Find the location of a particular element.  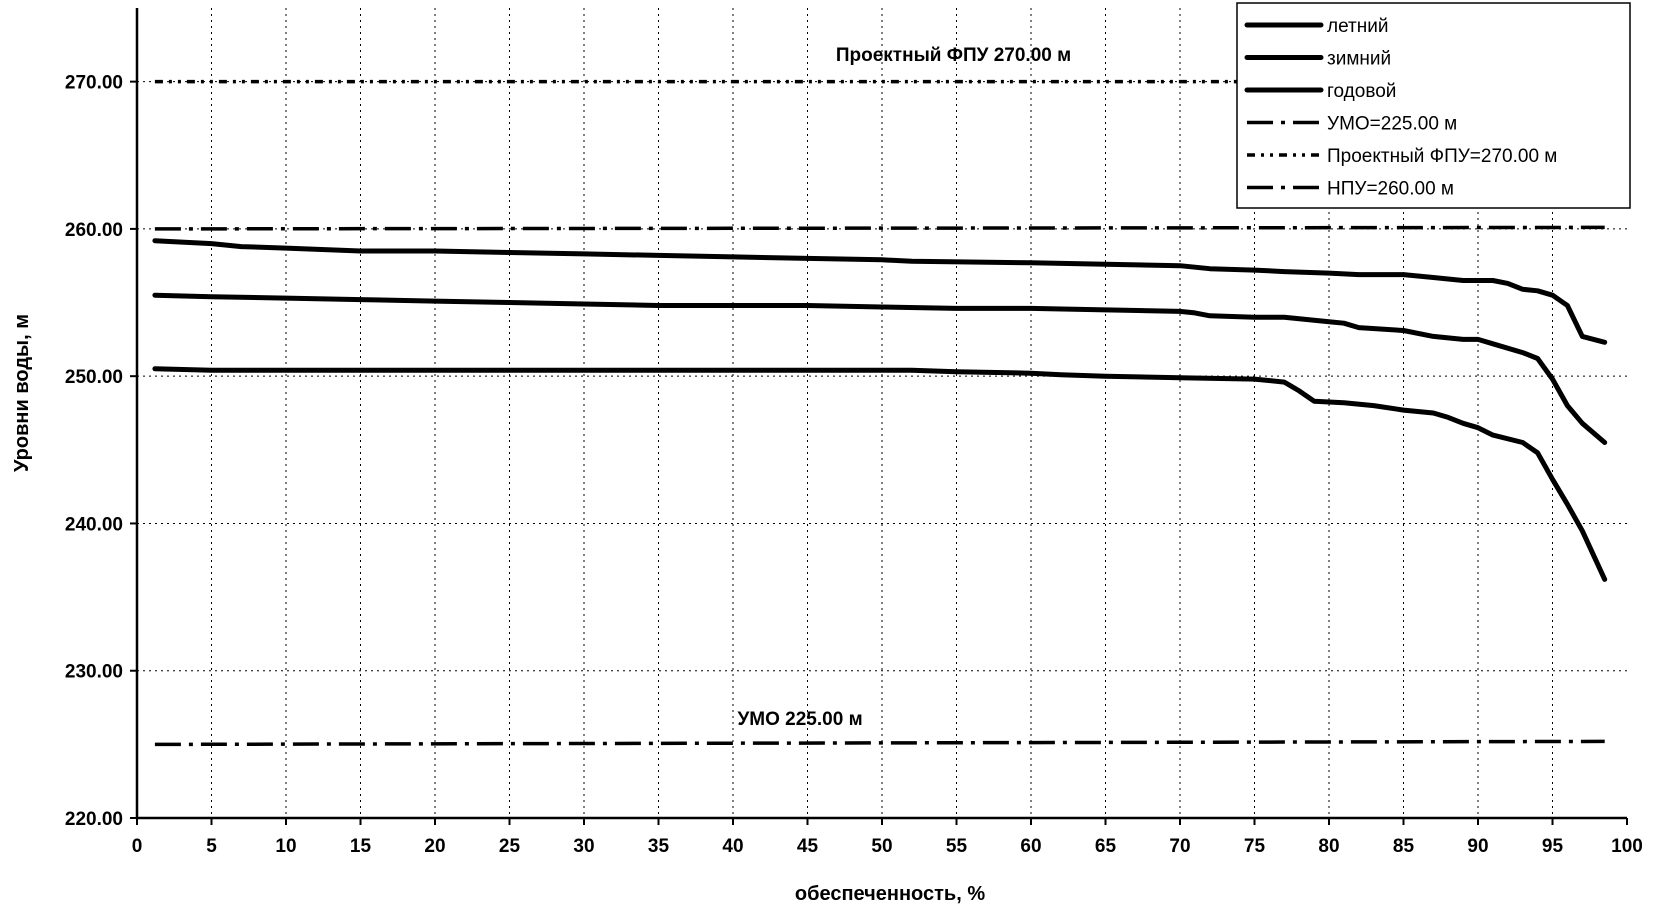

legend-box is located at coordinates (1433, 105).